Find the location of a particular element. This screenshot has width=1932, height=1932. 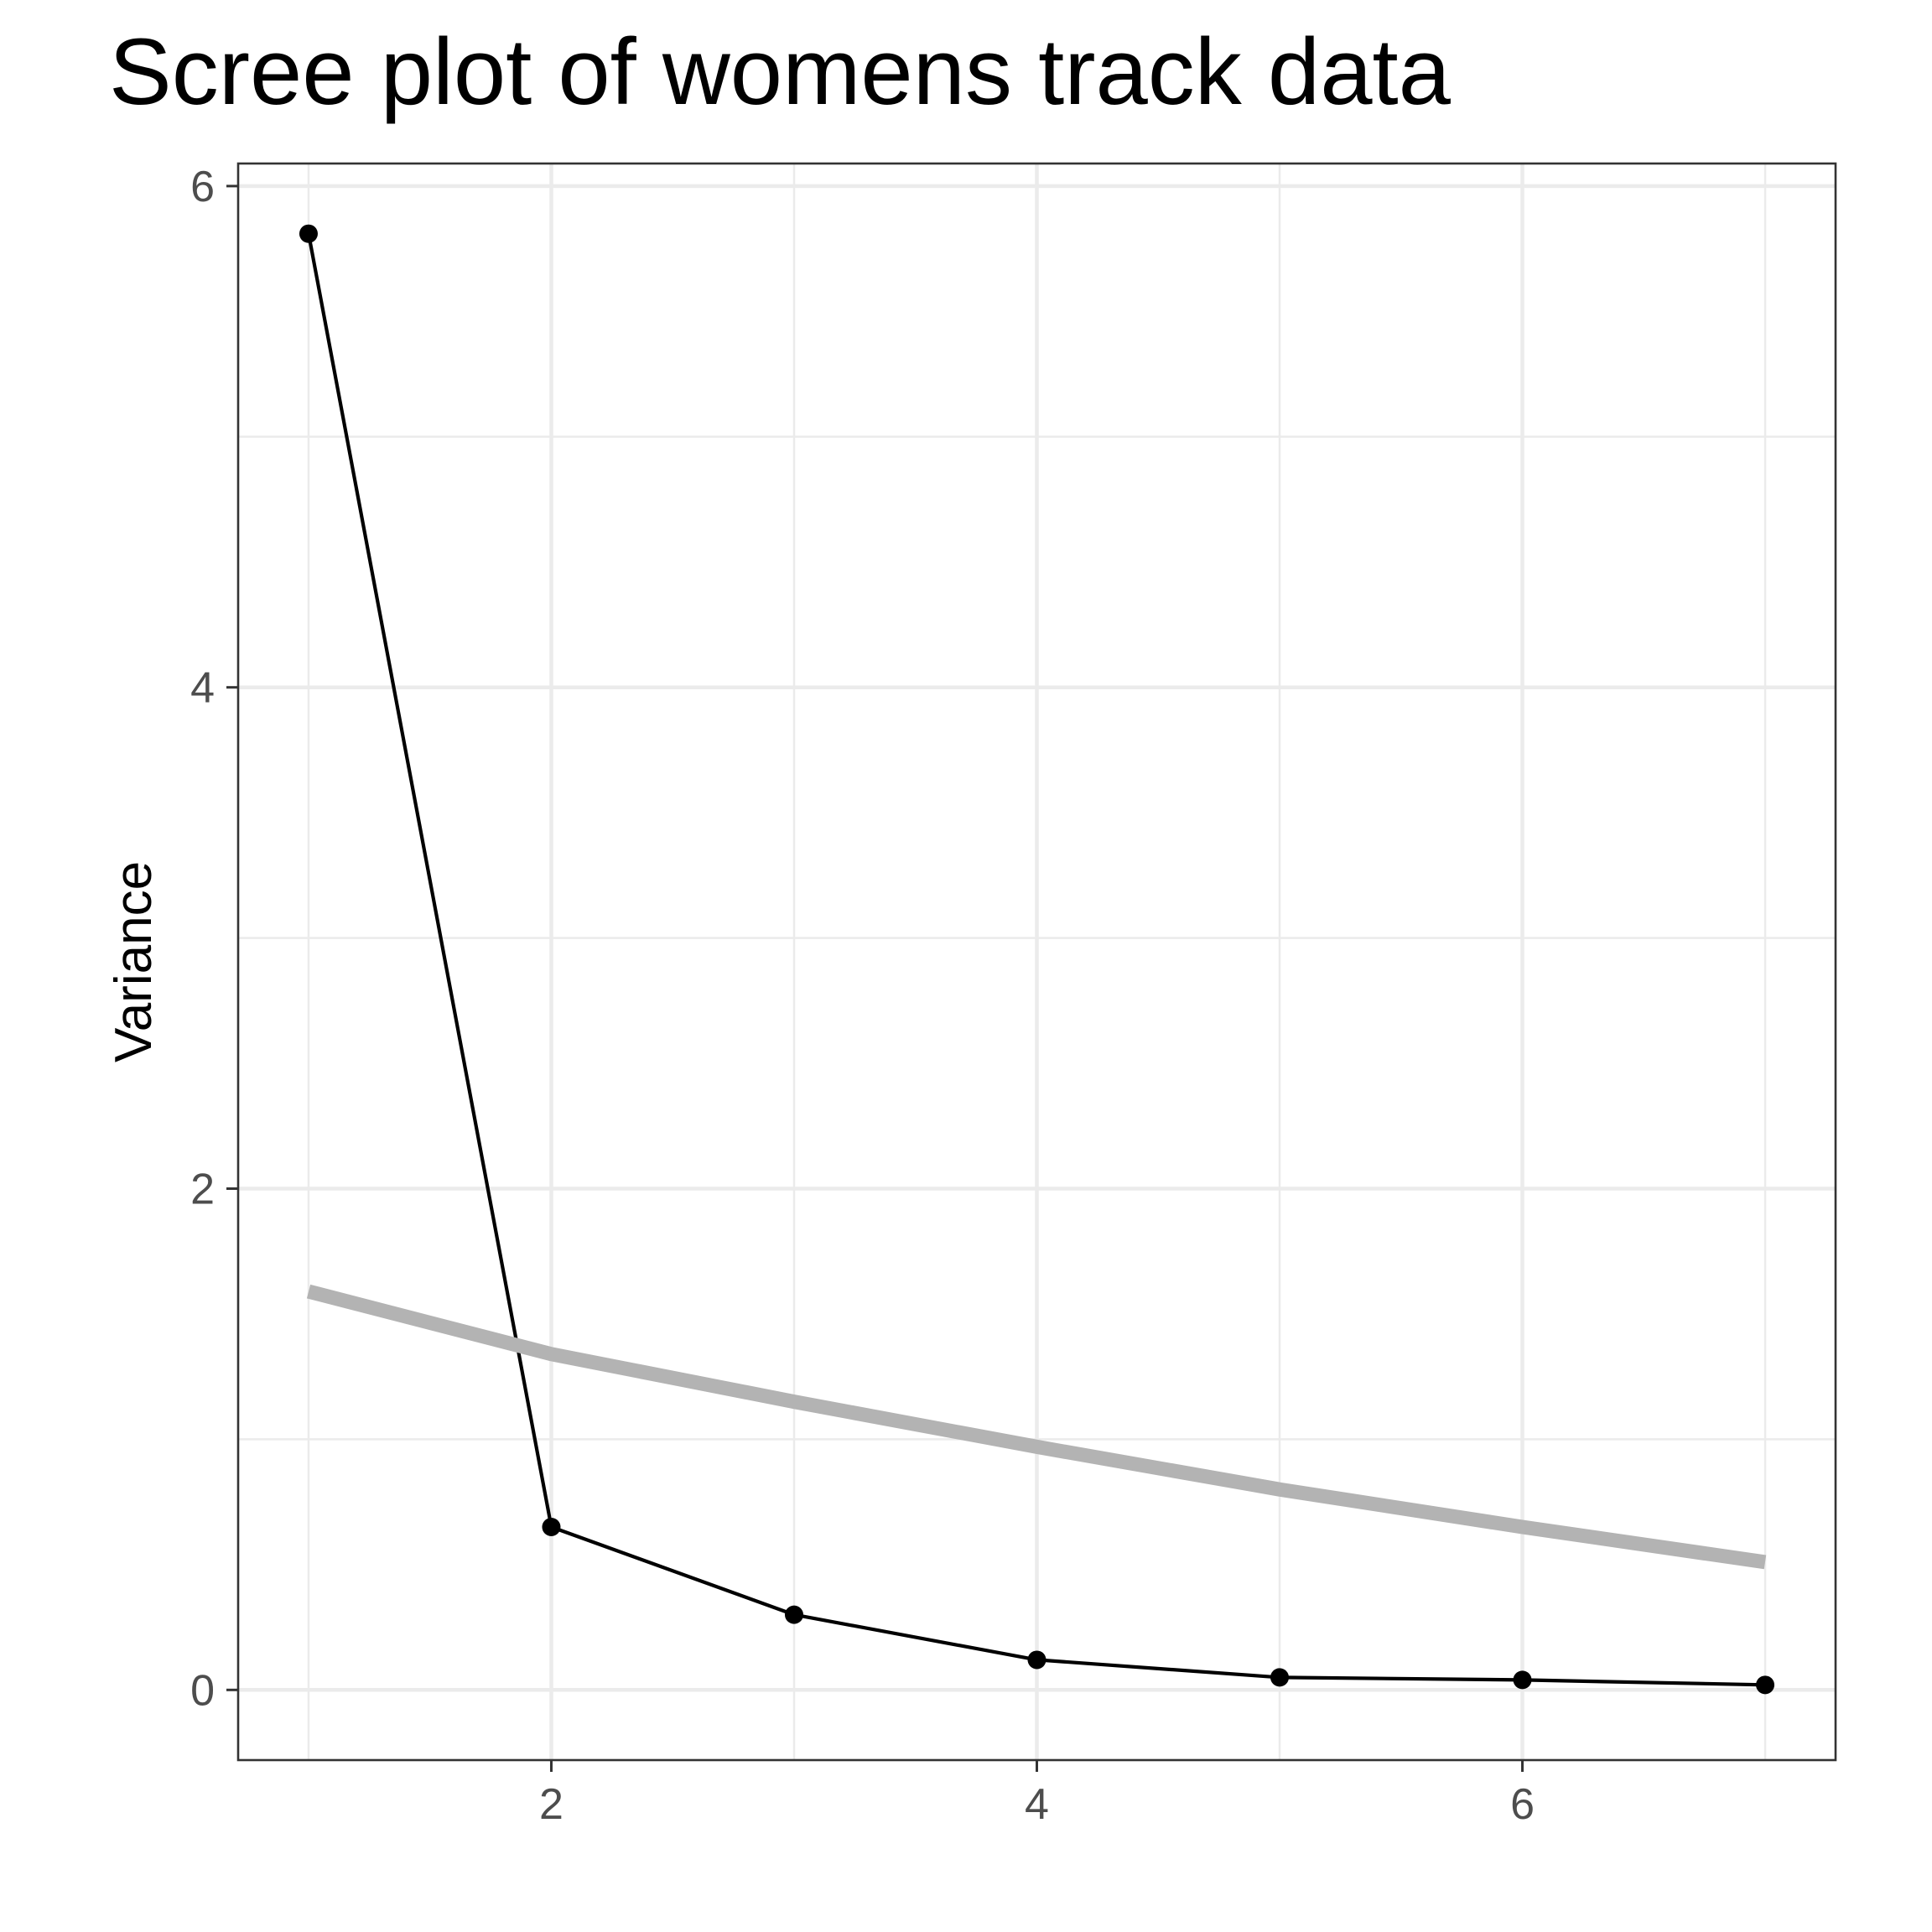

reference-line is located at coordinates (1036, 1427).